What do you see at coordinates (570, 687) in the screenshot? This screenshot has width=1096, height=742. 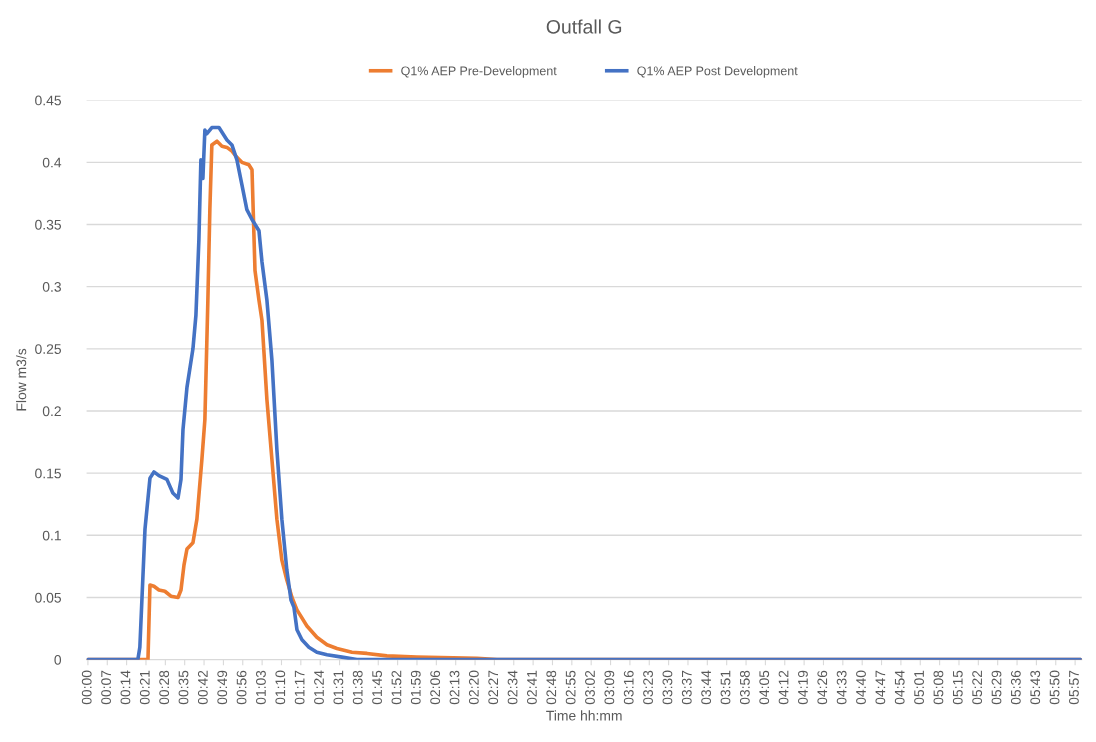 I see `x-tick-label: 02:55` at bounding box center [570, 687].